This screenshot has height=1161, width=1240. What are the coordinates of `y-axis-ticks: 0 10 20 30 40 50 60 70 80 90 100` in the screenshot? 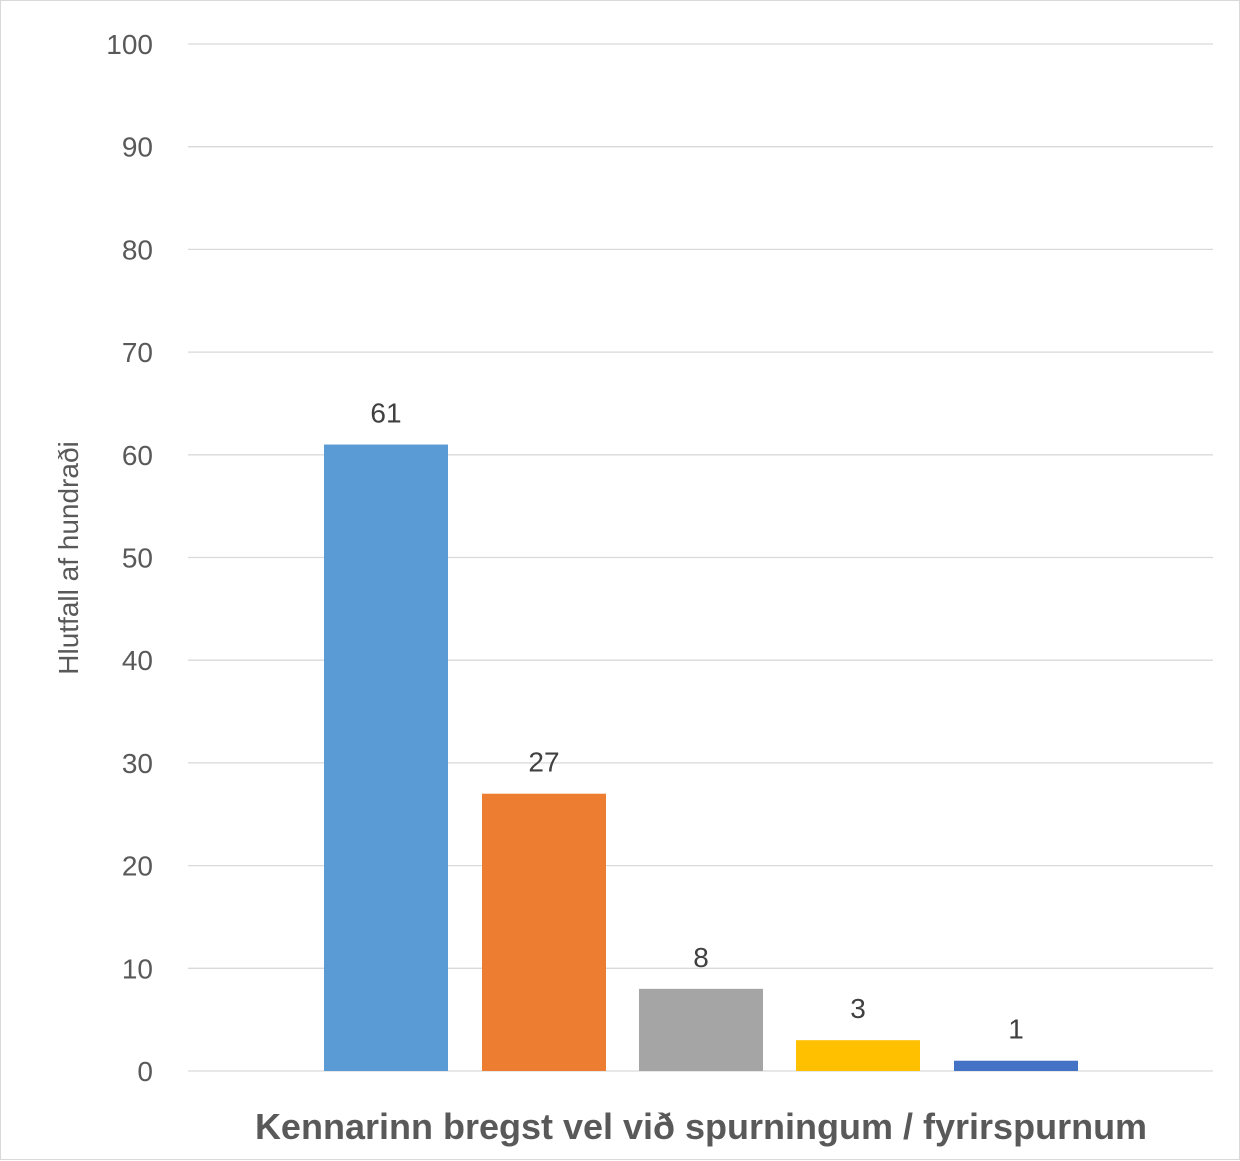 It's located at (129, 558).